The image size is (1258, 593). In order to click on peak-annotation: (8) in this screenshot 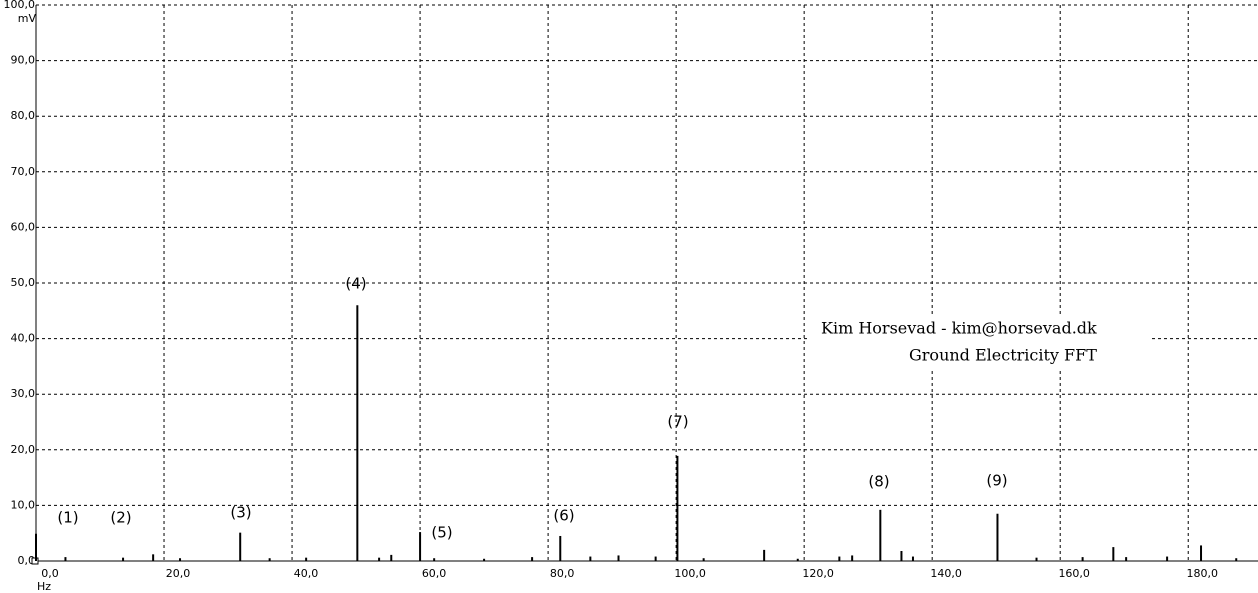, I will do `click(878, 482)`.